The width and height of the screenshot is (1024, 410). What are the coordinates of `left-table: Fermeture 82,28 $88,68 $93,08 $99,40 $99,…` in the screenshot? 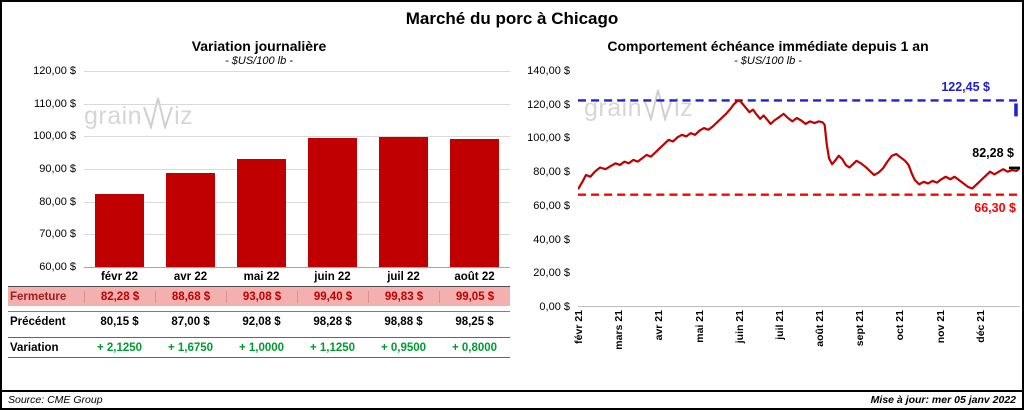 It's located at (259, 322).